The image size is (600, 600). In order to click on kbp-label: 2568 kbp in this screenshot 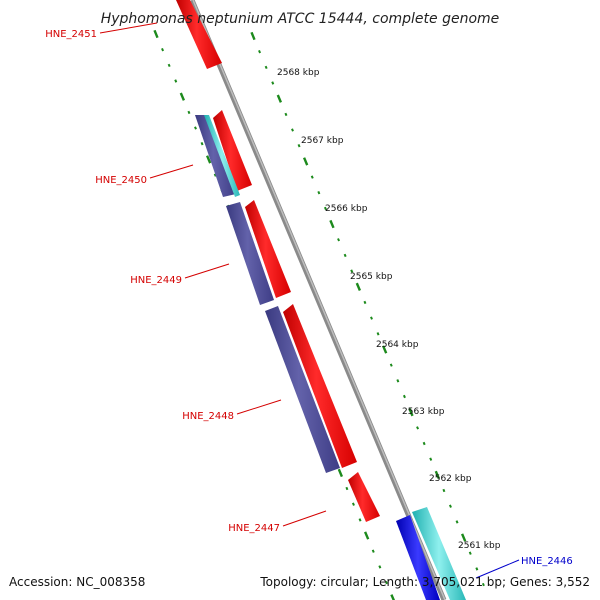, I will do `click(298, 73)`.